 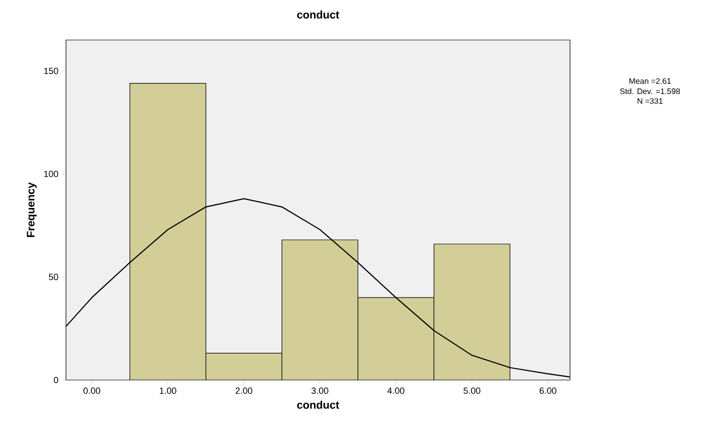 What do you see at coordinates (320, 391) in the screenshot?
I see `x-tick-label: 3.00` at bounding box center [320, 391].